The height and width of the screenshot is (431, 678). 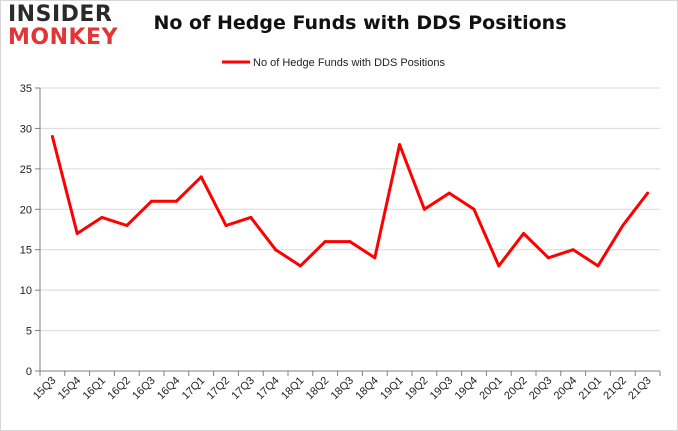 I want to click on legend: No of Hedge Funds with DDS Positions, so click(x=333, y=63).